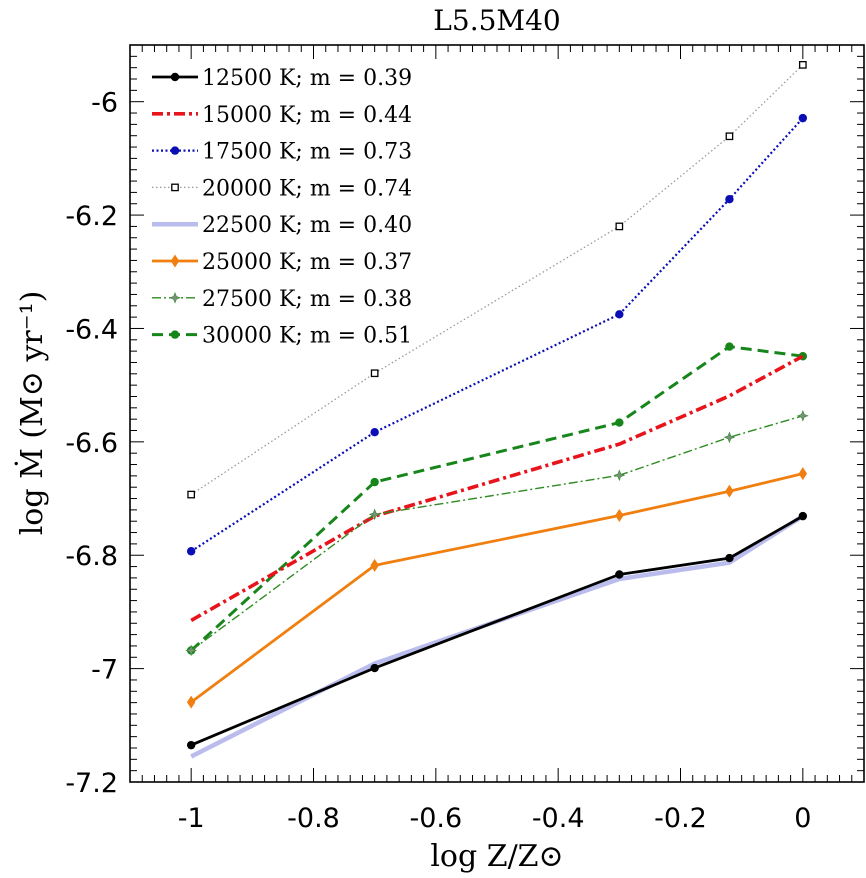 This screenshot has height=878, width=866. What do you see at coordinates (104, 103) in the screenshot?
I see `y-tick-label: -6` at bounding box center [104, 103].